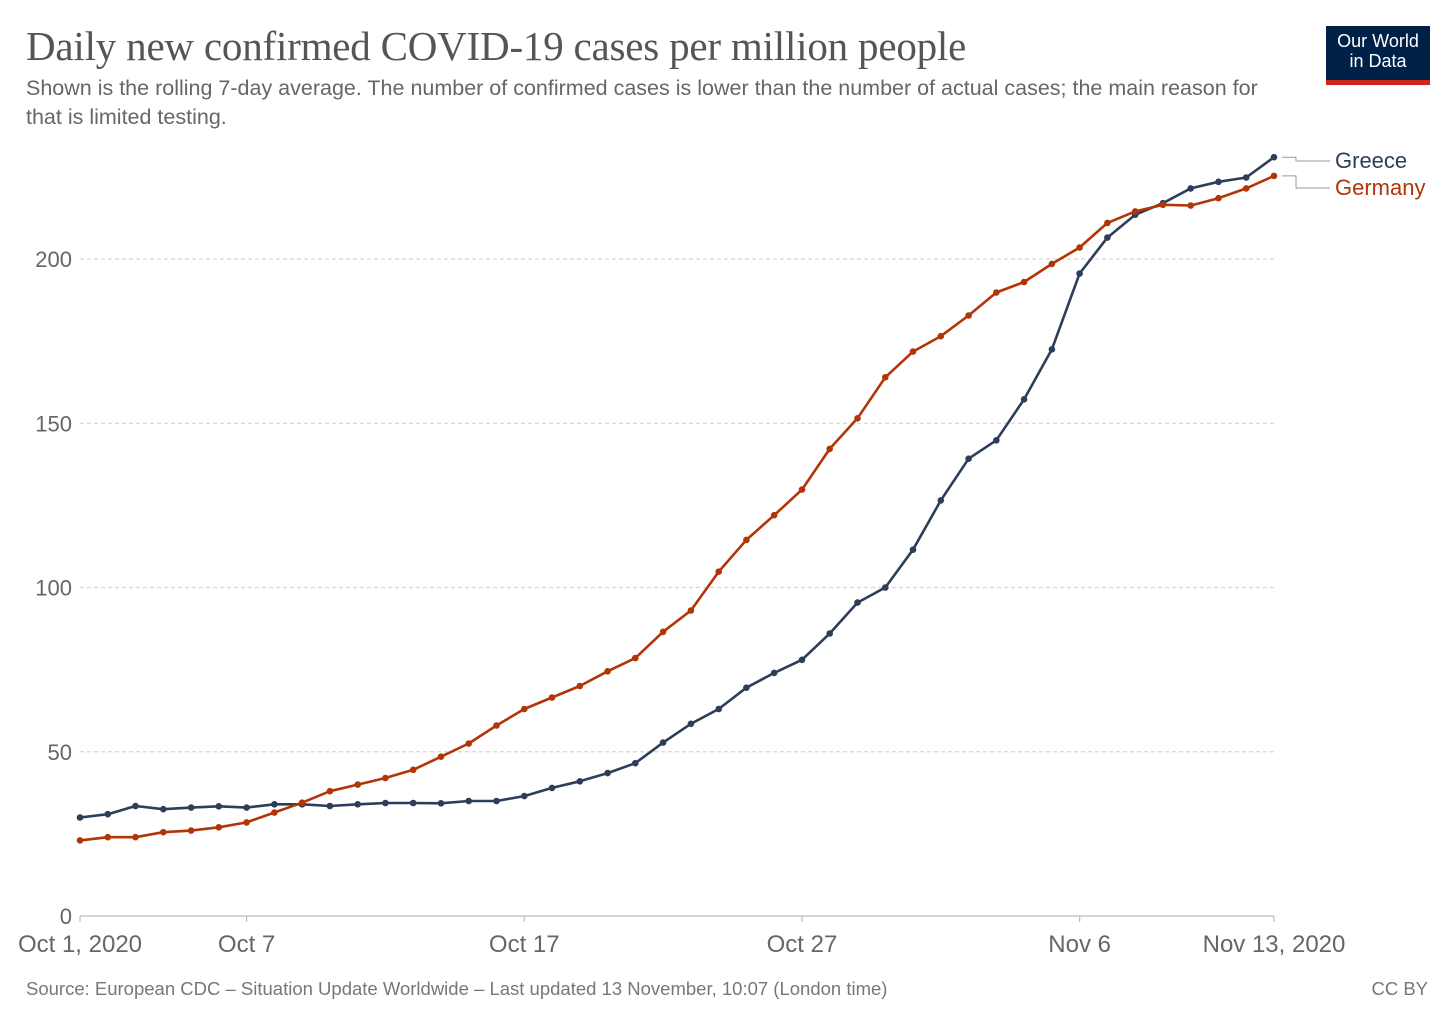 This screenshot has height=1028, width=1456. Describe the element at coordinates (1399, 988) in the screenshot. I see `license-link: CC BY` at that location.